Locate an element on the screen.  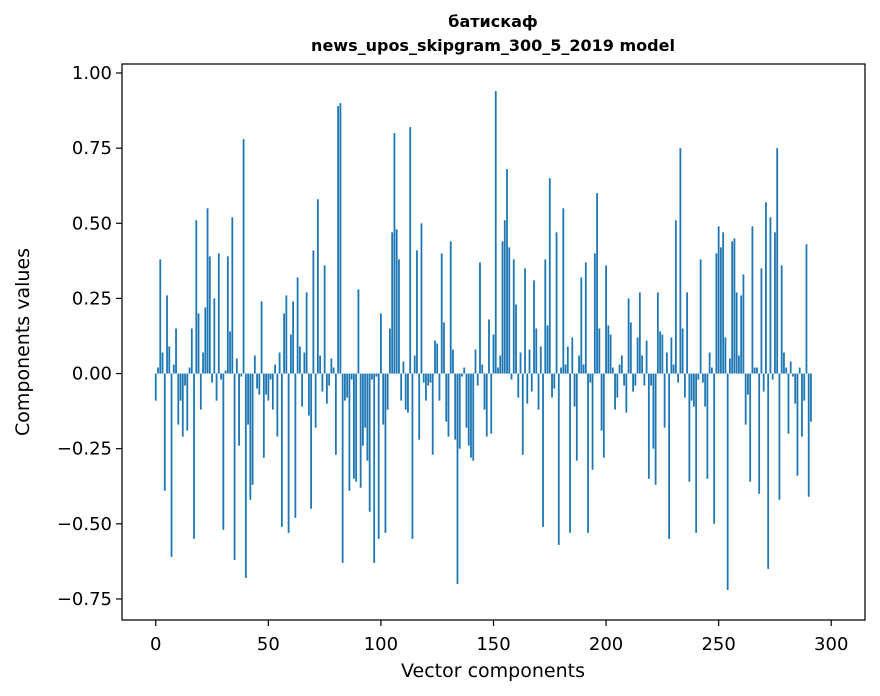
chart-subtitle: news_upos_skipgram_300_5_2019 model is located at coordinates (493, 45).